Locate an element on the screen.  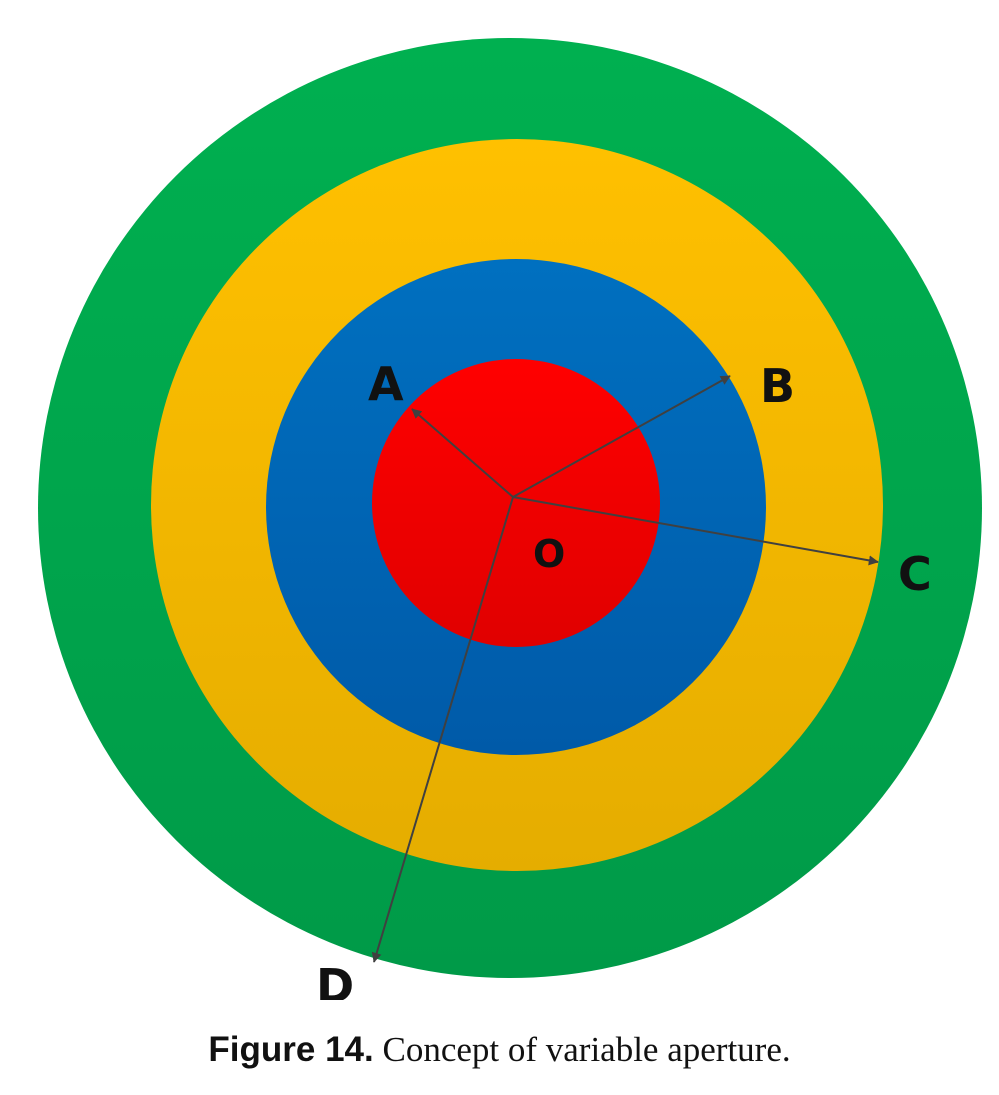
point-label-b: B is located at coordinates (777, 386).